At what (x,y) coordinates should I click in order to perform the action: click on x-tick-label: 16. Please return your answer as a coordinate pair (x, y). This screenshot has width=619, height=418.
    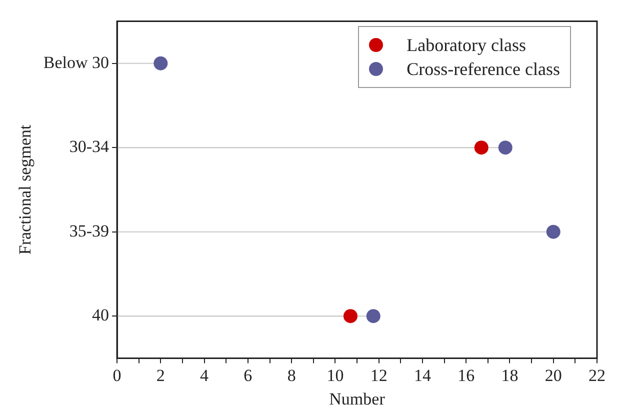
    Looking at the image, I should click on (466, 375).